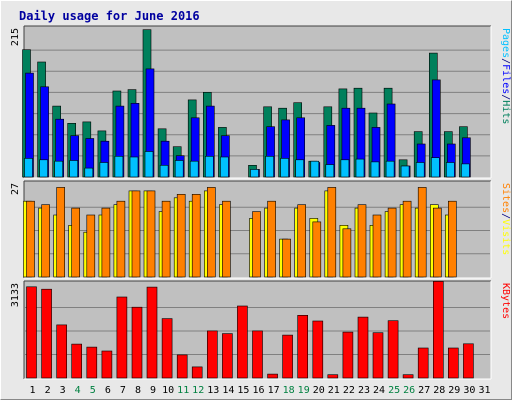 The image size is (512, 400). What do you see at coordinates (505, 216) in the screenshot?
I see `side-legend-label: /` at bounding box center [505, 216].